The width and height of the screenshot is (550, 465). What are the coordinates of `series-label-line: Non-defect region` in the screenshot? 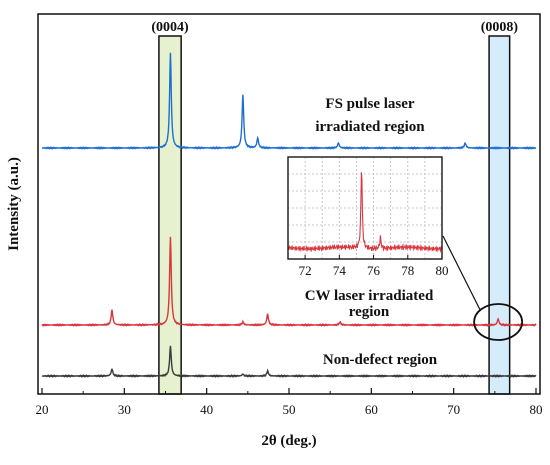 It's located at (380, 360).